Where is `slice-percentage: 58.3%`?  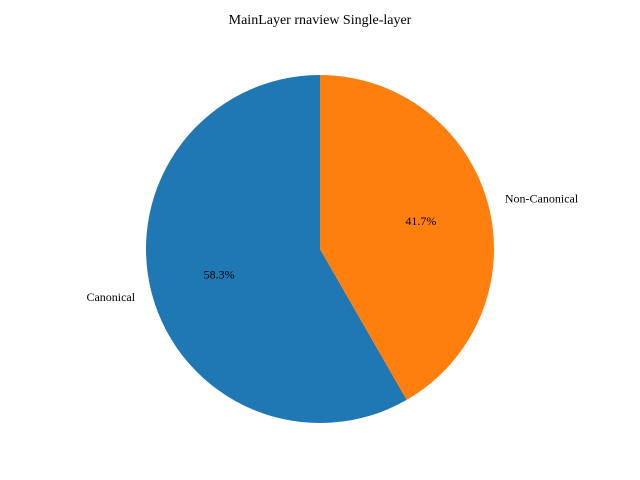
slice-percentage: 58.3% is located at coordinates (219, 275).